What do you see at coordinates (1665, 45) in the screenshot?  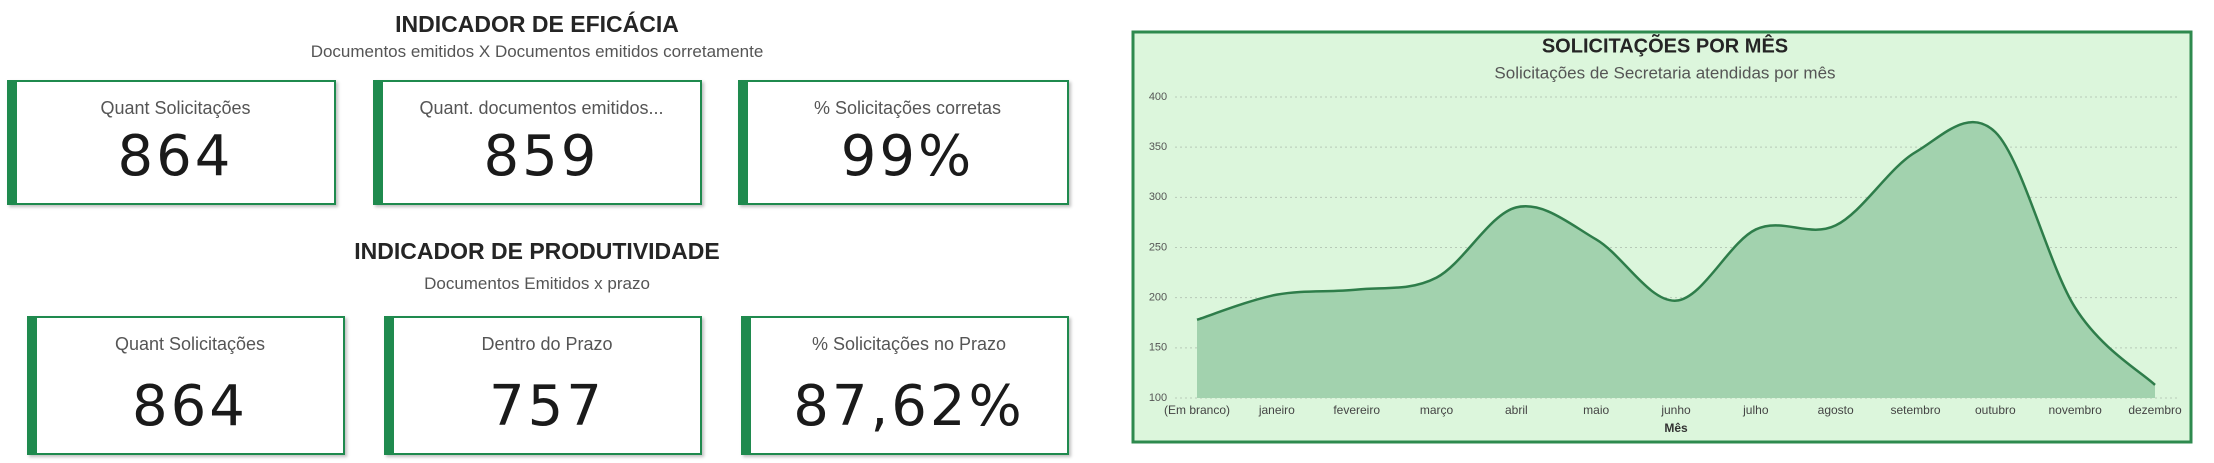 I see `chart-title: SOLICITAÇÕES POR MÊS` at bounding box center [1665, 45].